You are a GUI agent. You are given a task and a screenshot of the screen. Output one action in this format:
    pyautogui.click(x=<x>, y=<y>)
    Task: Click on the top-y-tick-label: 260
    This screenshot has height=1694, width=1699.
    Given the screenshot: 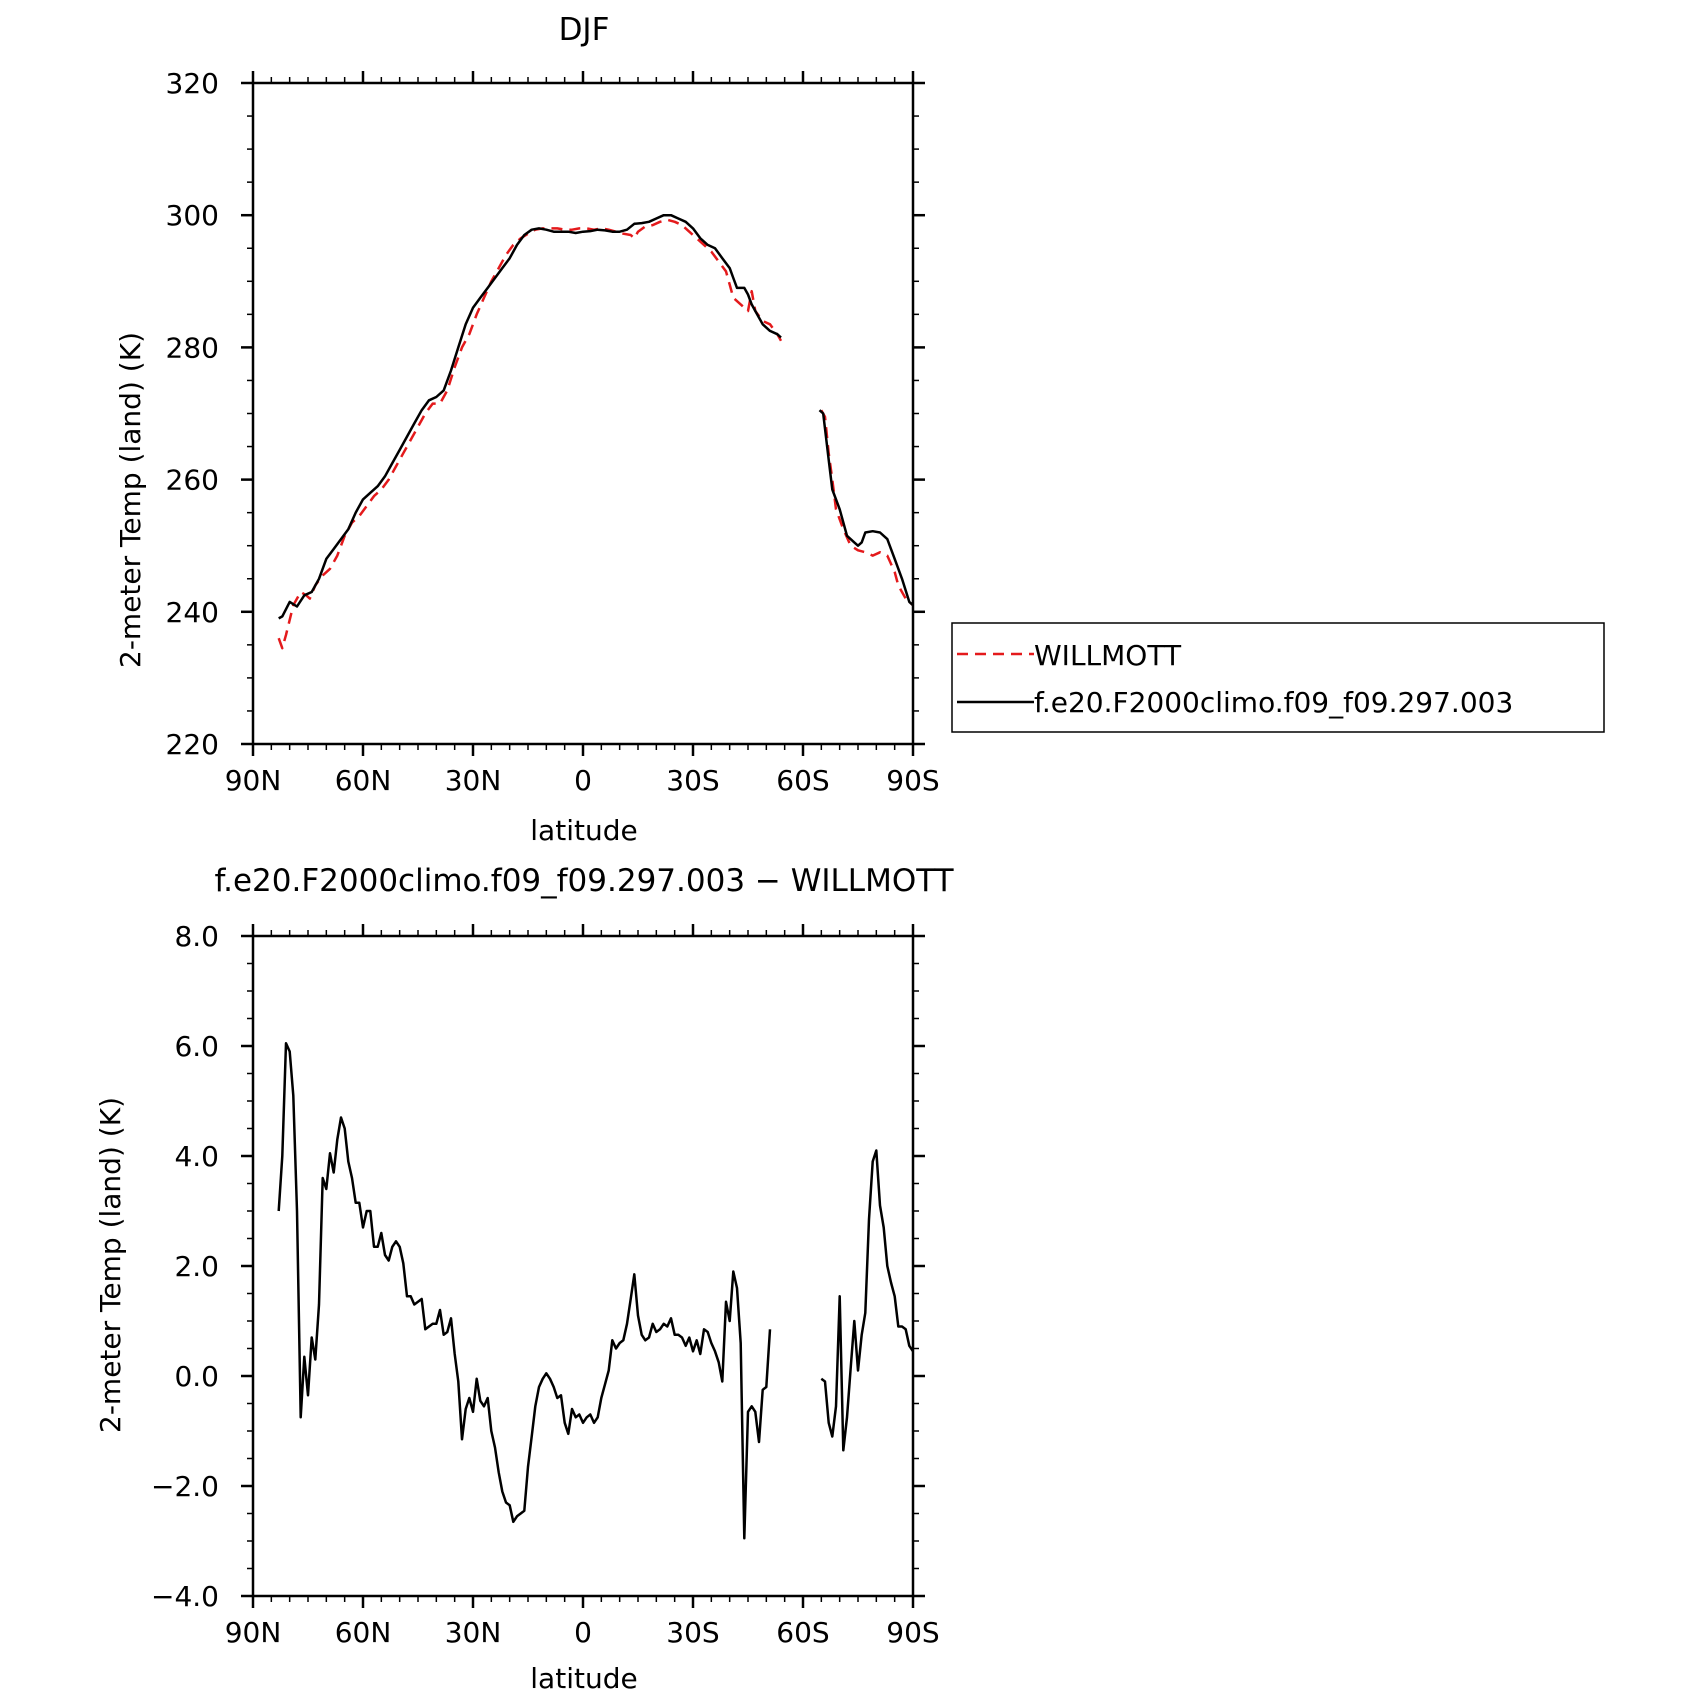 What is the action you would take?
    pyautogui.click(x=192, y=480)
    